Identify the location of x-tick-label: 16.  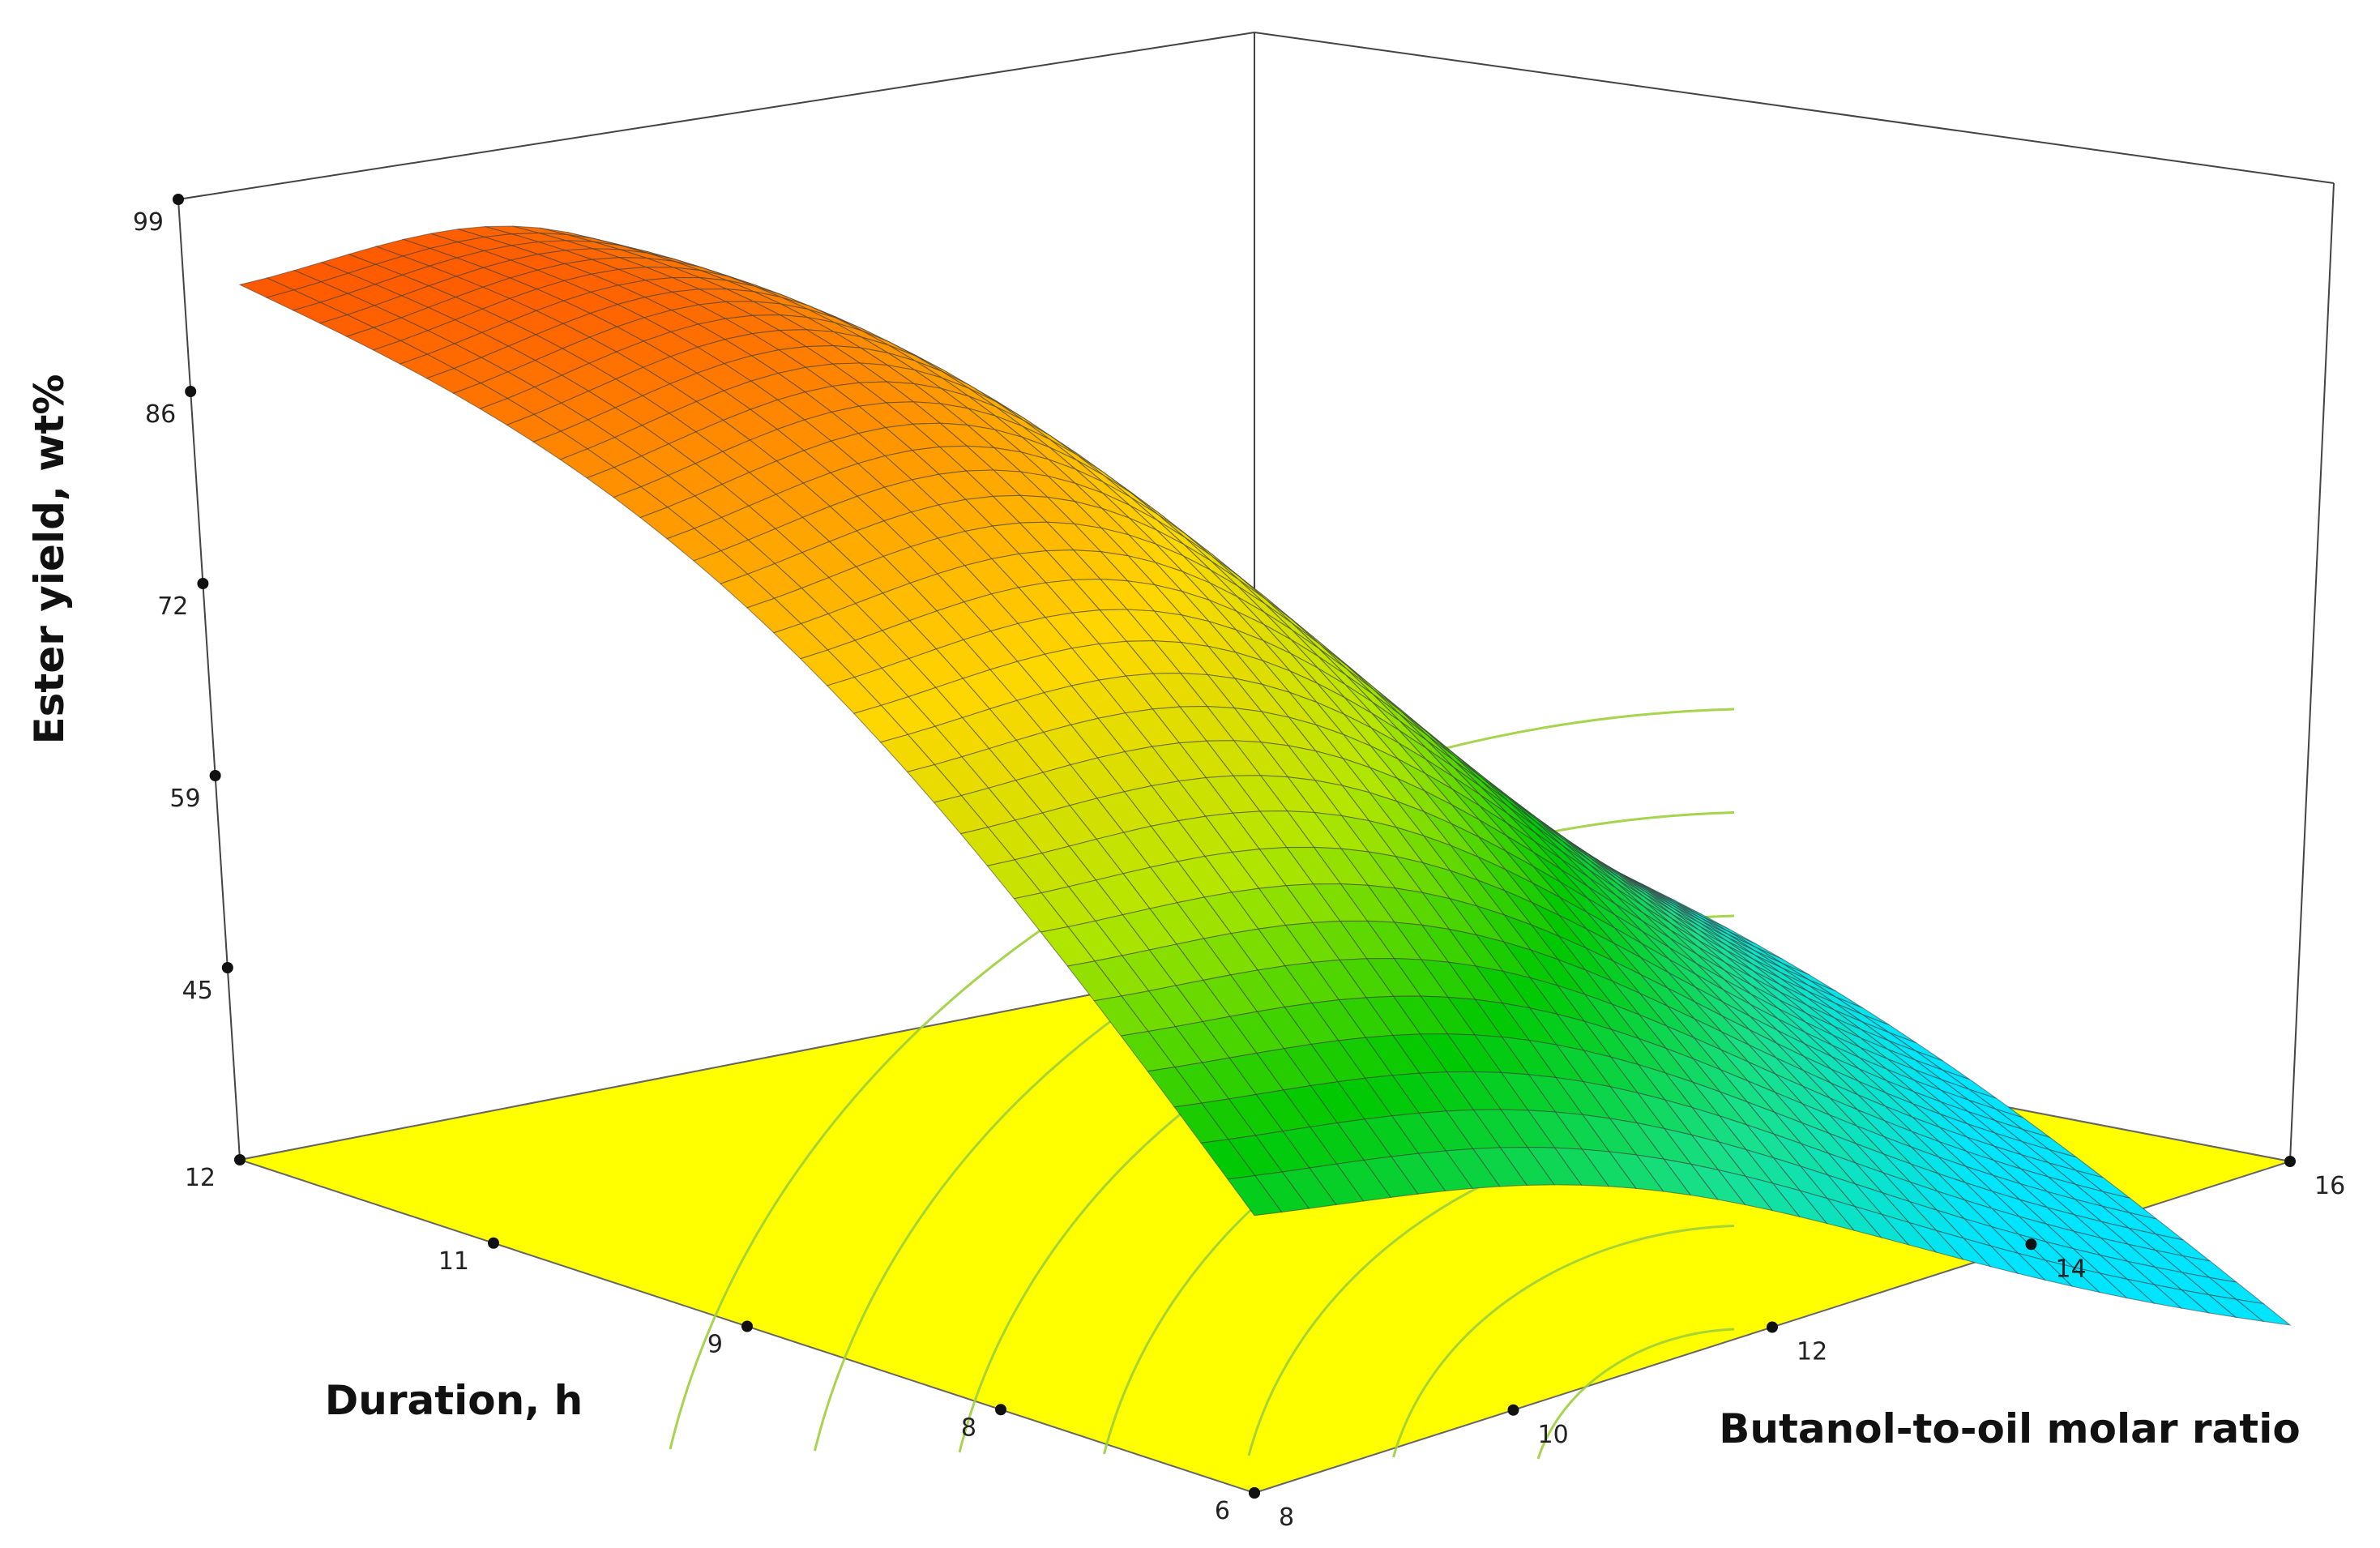
(2329, 1186).